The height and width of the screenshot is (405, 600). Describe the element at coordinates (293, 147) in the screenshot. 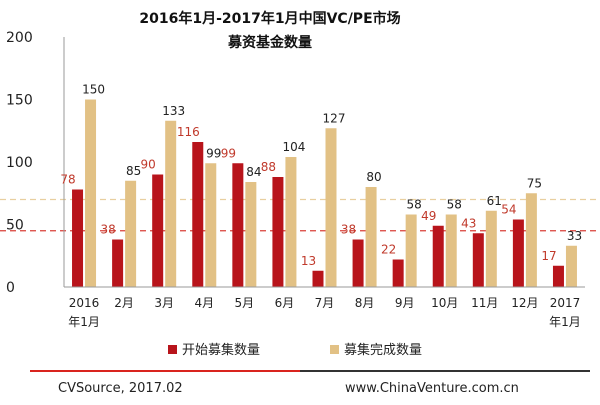

I see `data-label-completed: 104` at that location.